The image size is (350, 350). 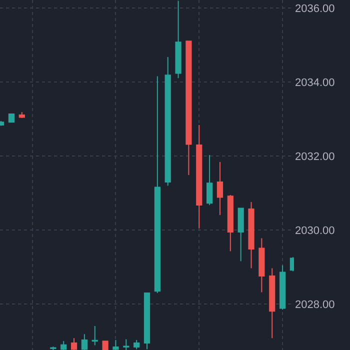 What do you see at coordinates (315, 82) in the screenshot?
I see `y-tick-label: 2034.00` at bounding box center [315, 82].